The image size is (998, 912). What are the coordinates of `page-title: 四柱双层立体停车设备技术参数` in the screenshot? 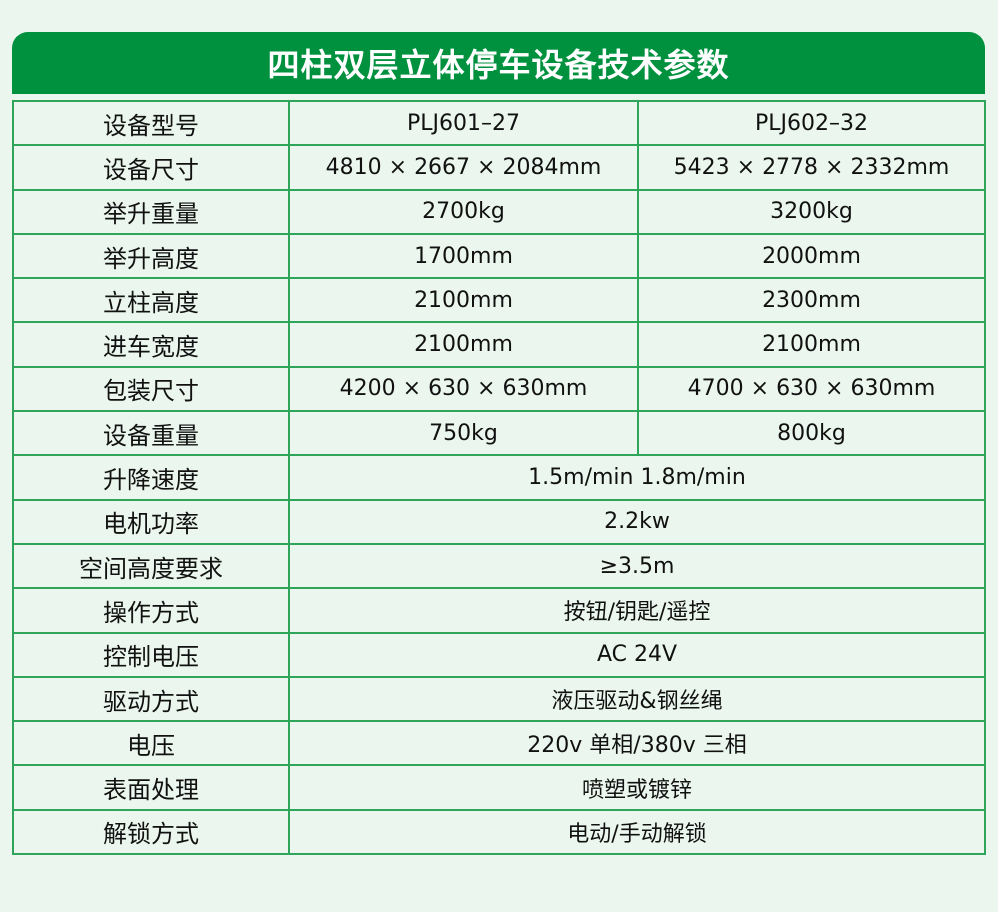 It's located at (498, 65).